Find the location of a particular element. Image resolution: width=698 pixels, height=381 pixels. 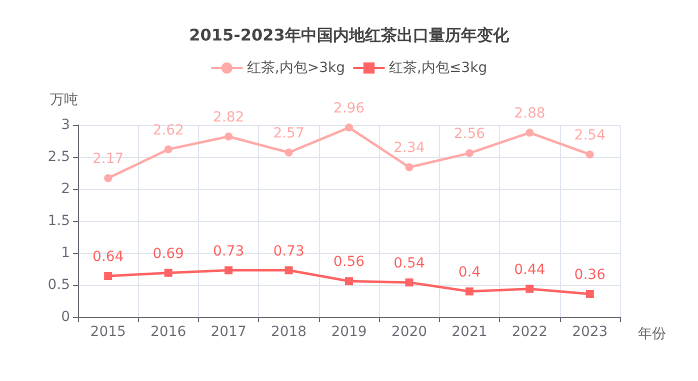

y-tick-label: 0 is located at coordinates (65, 317).